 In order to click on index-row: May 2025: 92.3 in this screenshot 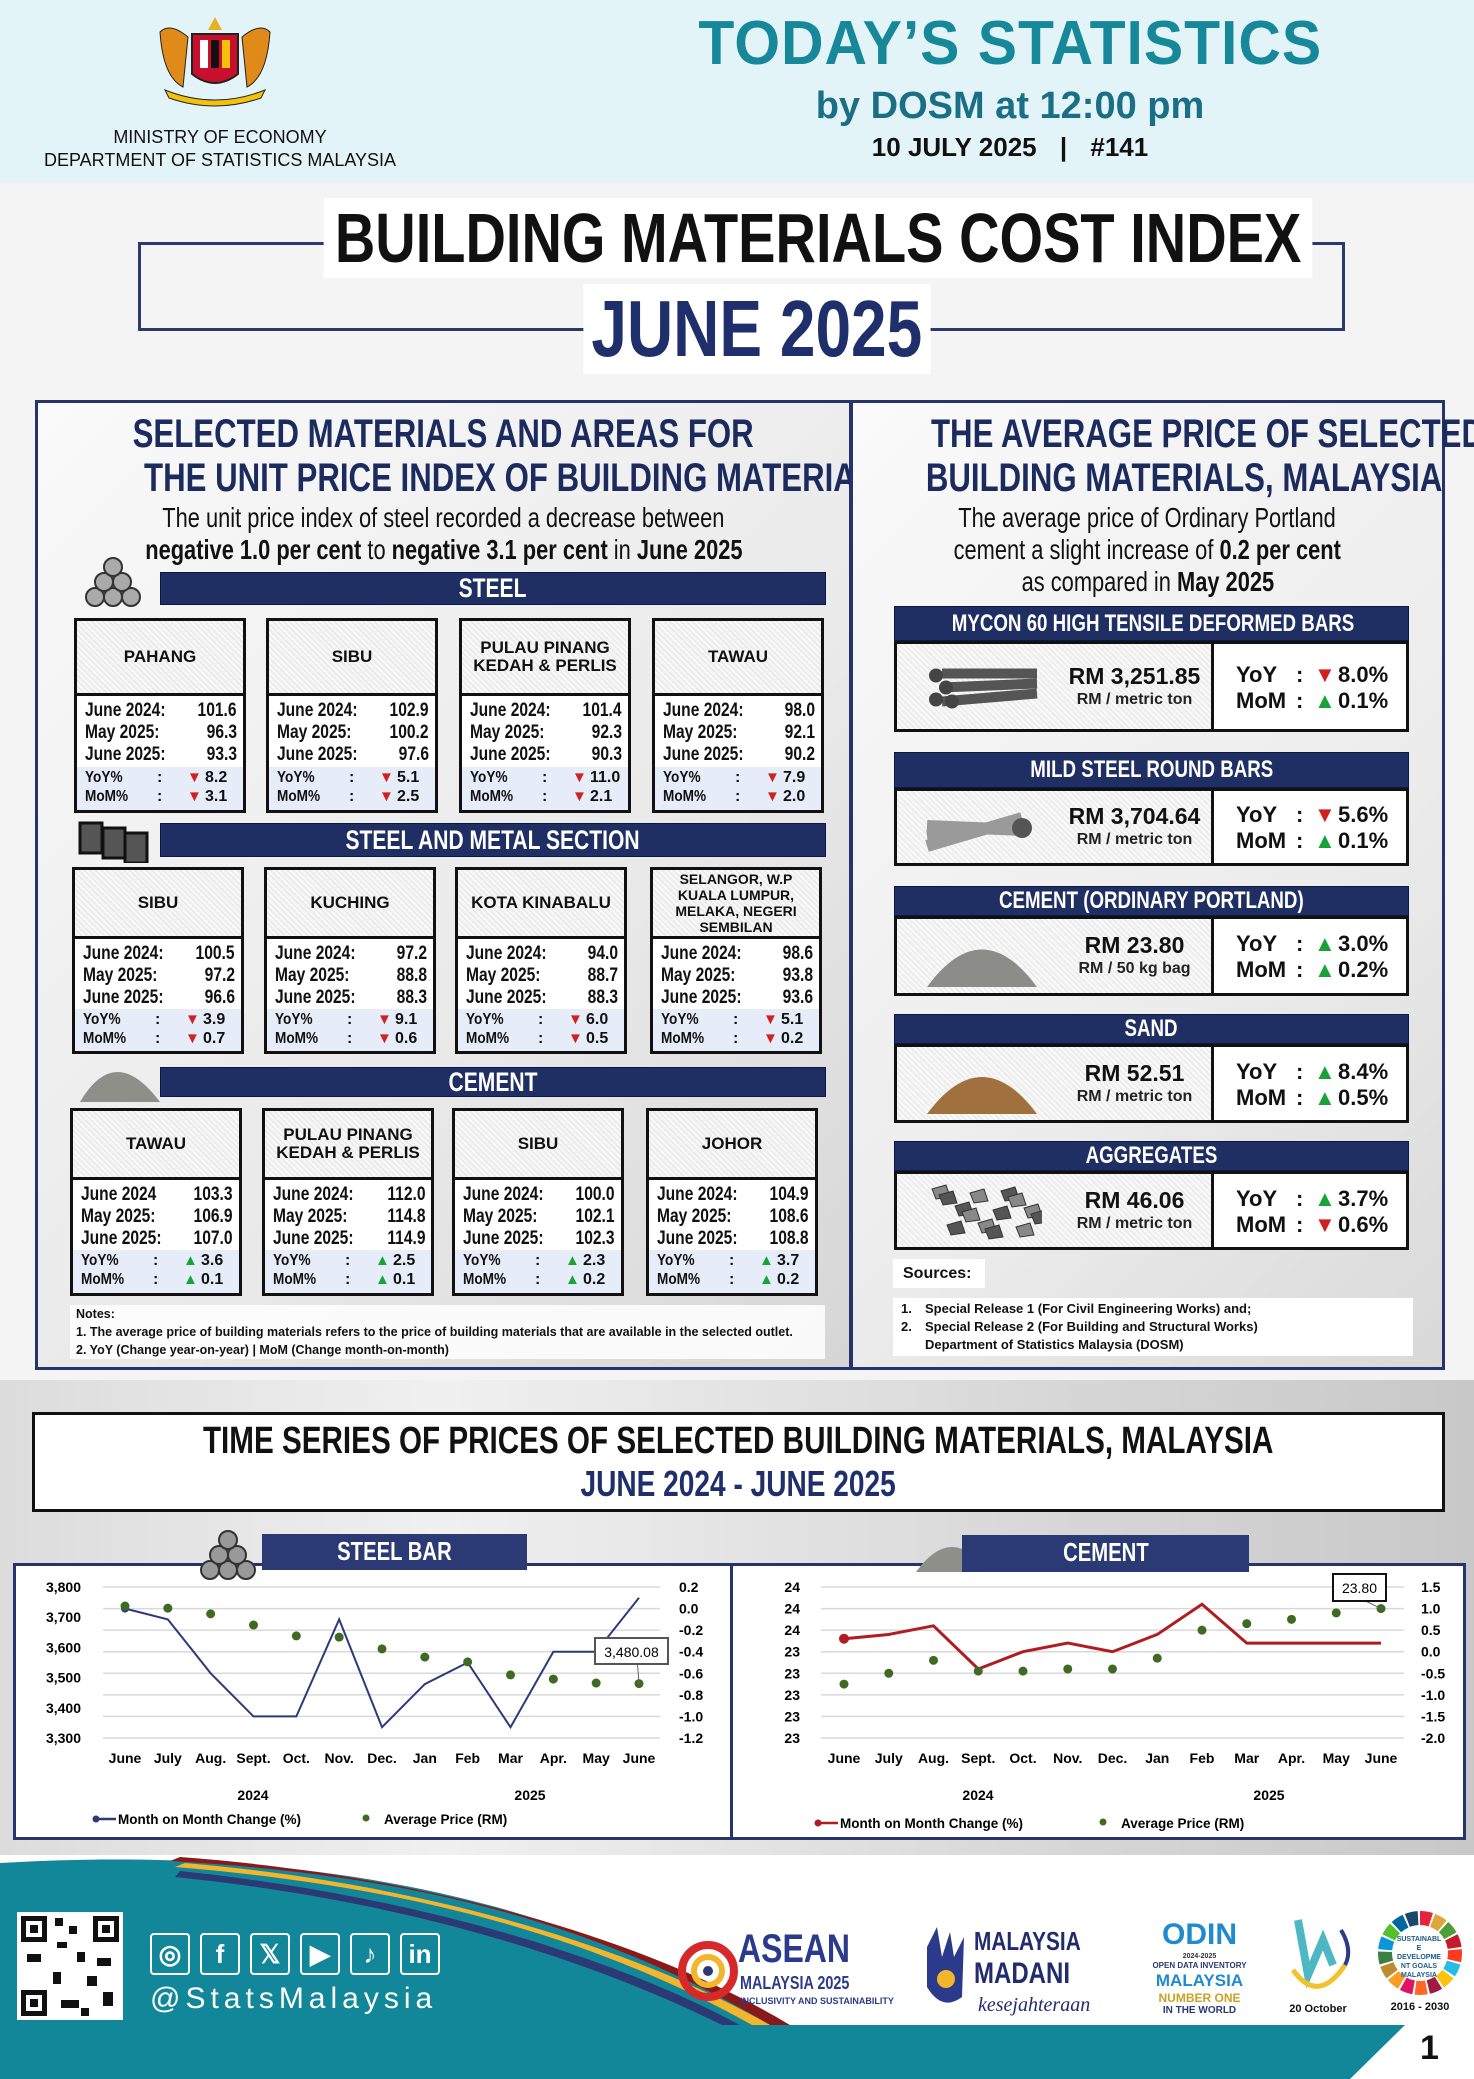, I will do `click(546, 733)`.